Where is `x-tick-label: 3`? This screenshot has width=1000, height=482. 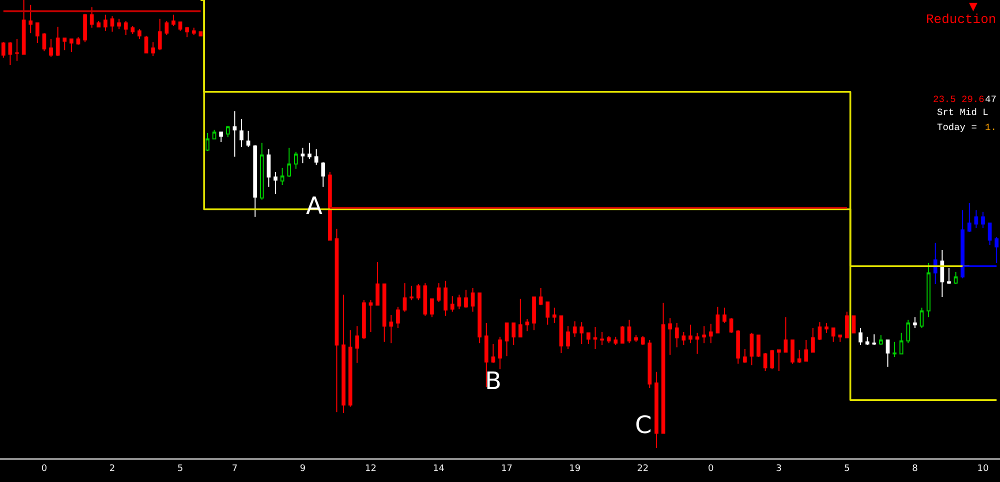
x-tick-label: 3 is located at coordinates (779, 469).